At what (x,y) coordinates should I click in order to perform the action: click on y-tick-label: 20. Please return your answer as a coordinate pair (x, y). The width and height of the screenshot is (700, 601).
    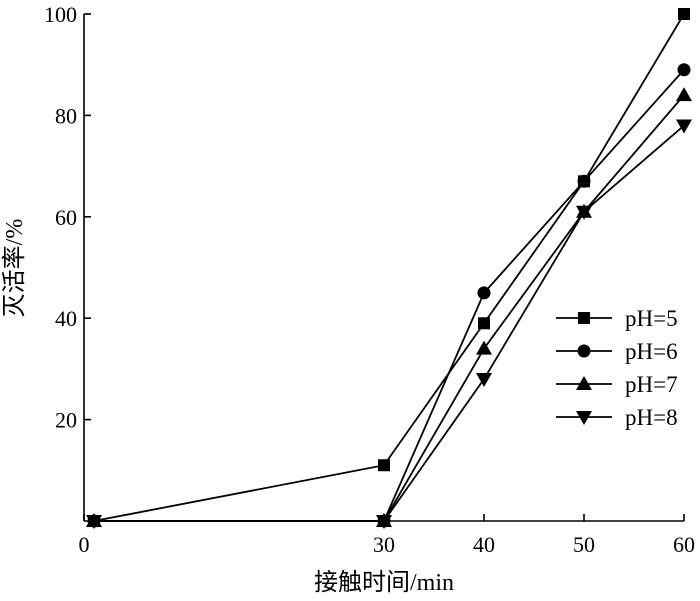
    Looking at the image, I should click on (66, 420).